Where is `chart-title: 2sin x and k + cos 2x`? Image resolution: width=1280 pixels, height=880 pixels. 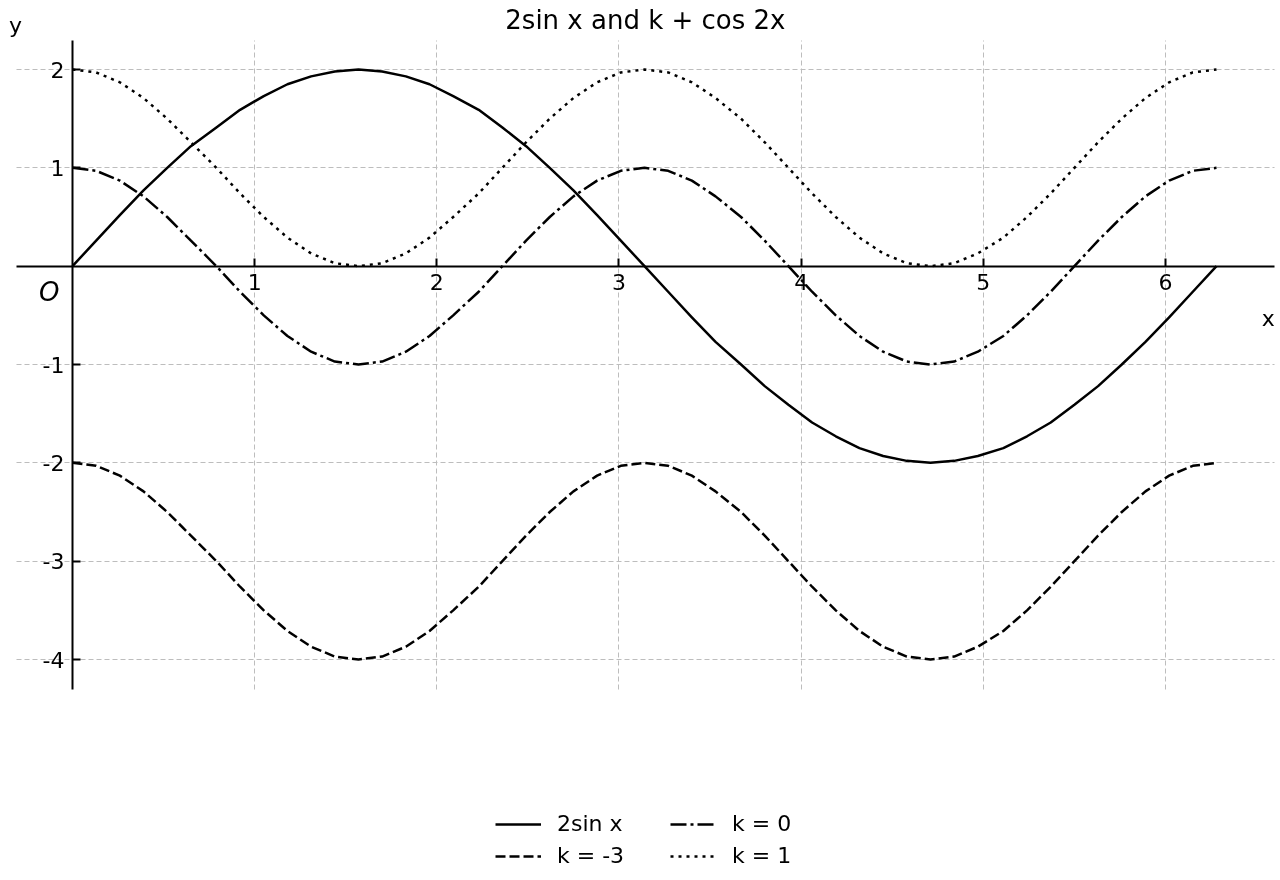 chart-title: 2sin x and k + cos 2x is located at coordinates (645, 20).